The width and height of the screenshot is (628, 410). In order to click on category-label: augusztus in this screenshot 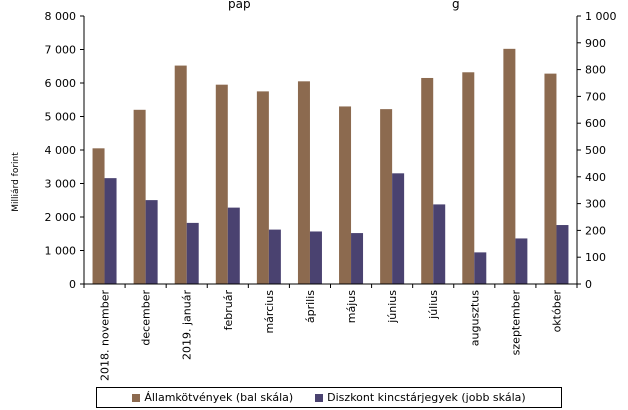, I will do `click(474, 318)`.